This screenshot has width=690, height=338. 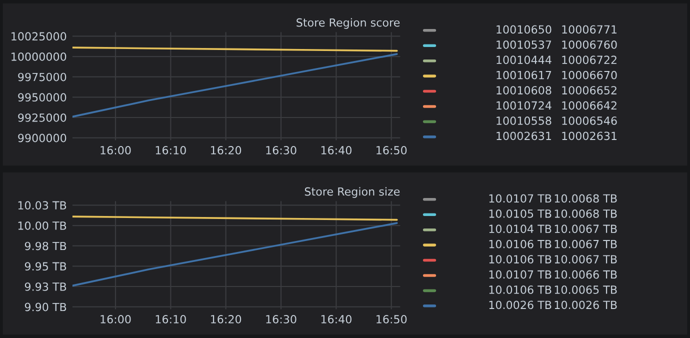 What do you see at coordinates (585, 290) in the screenshot?
I see `text: 10.0065 TB` at bounding box center [585, 290].